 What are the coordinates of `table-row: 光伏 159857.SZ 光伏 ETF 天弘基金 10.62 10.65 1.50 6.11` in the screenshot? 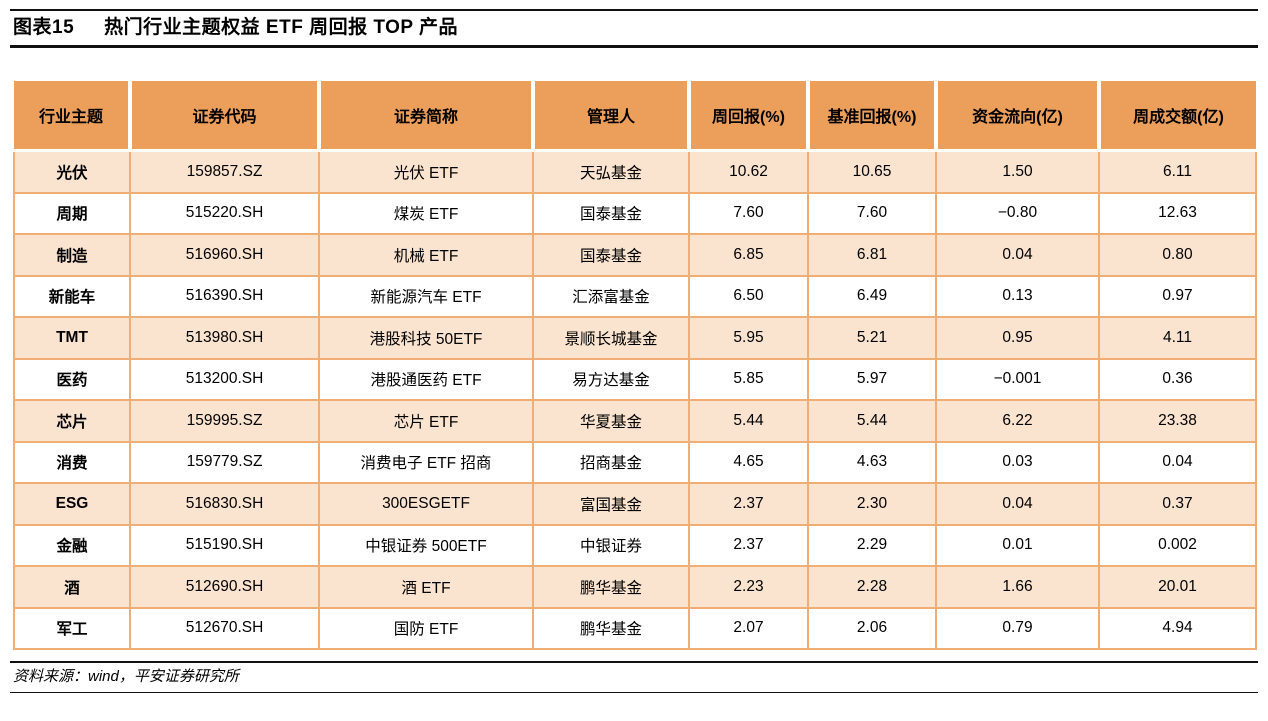 It's located at (635, 171).